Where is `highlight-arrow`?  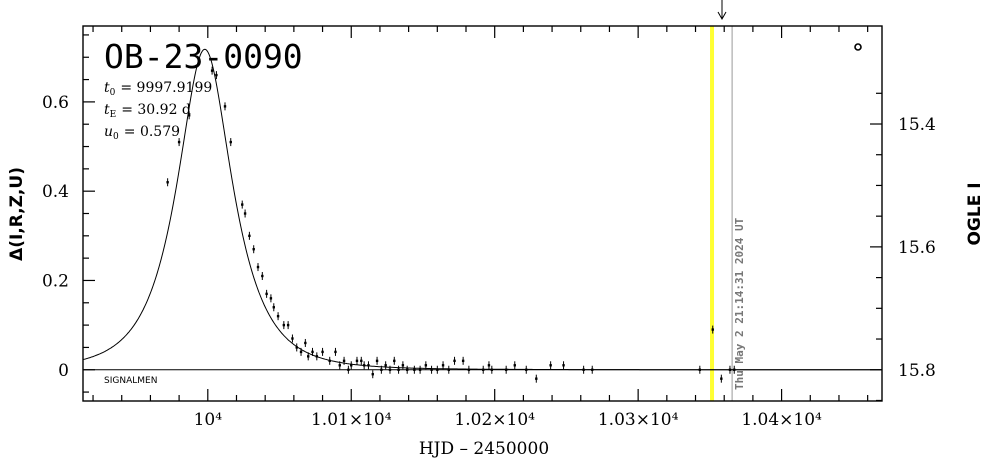 highlight-arrow is located at coordinates (722, 10).